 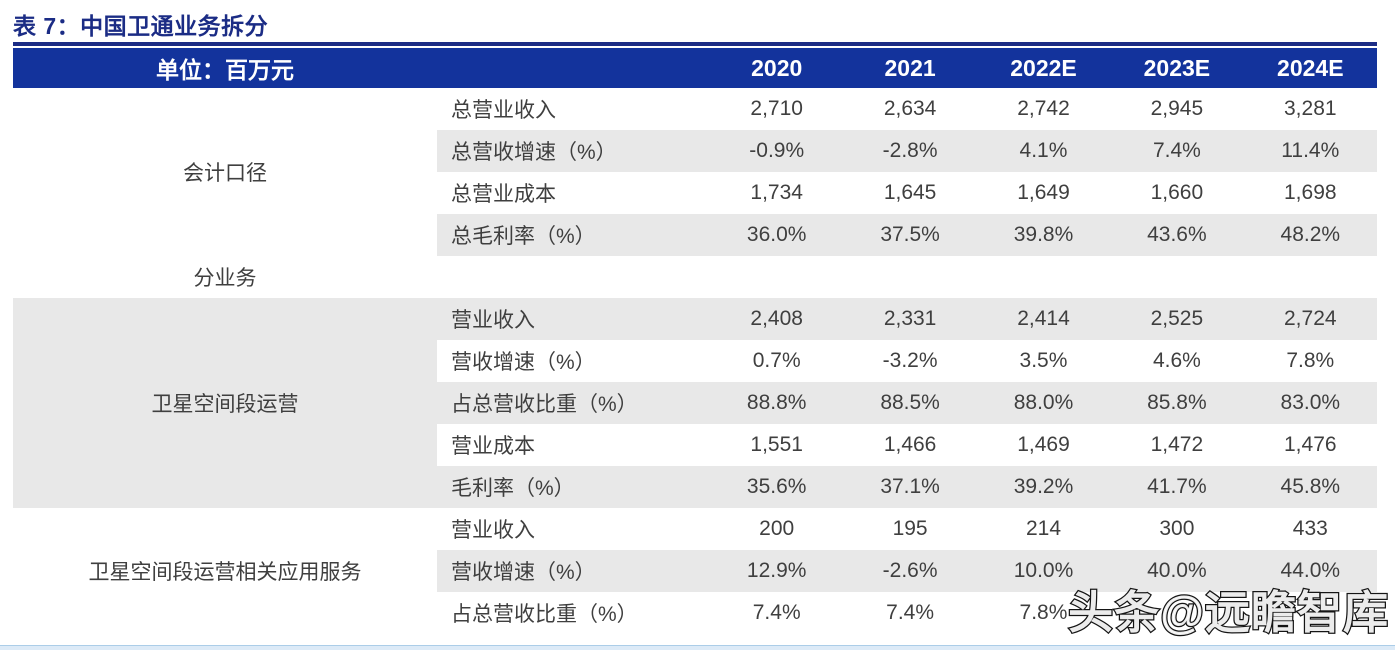 What do you see at coordinates (1043, 193) in the screenshot?
I see `value-cell: 1,649` at bounding box center [1043, 193].